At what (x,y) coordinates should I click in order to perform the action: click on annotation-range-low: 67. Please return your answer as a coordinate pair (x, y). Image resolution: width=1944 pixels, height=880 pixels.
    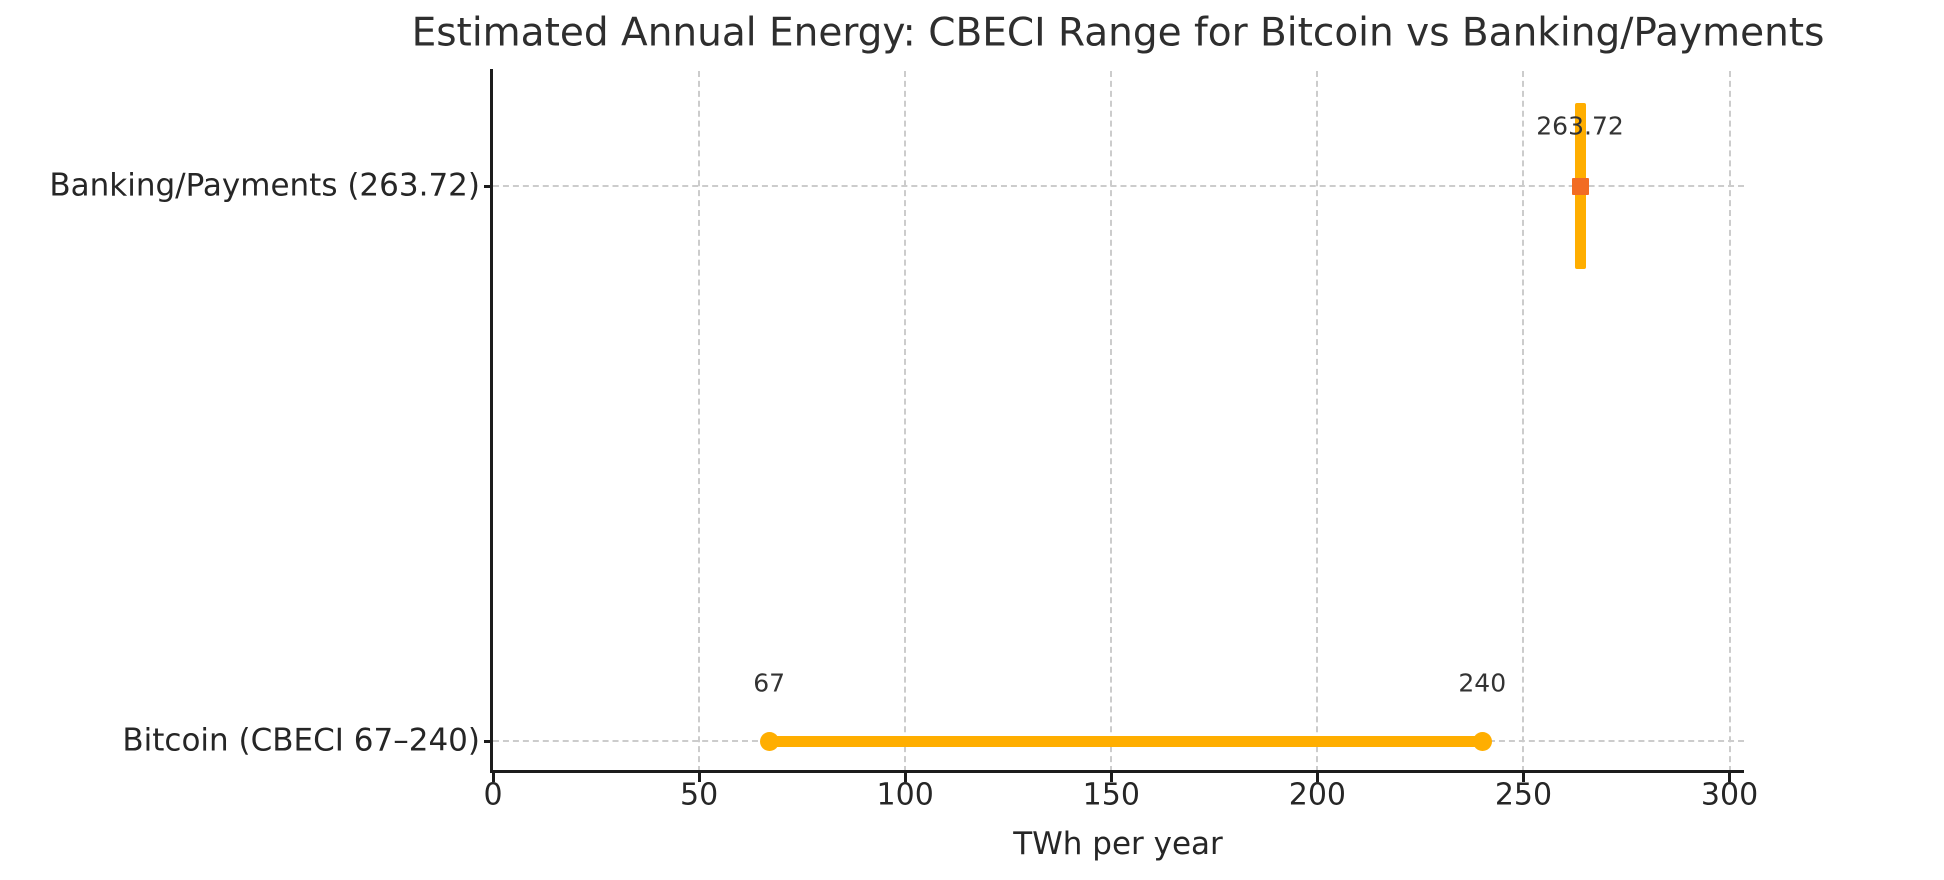
    Looking at the image, I should click on (769, 683).